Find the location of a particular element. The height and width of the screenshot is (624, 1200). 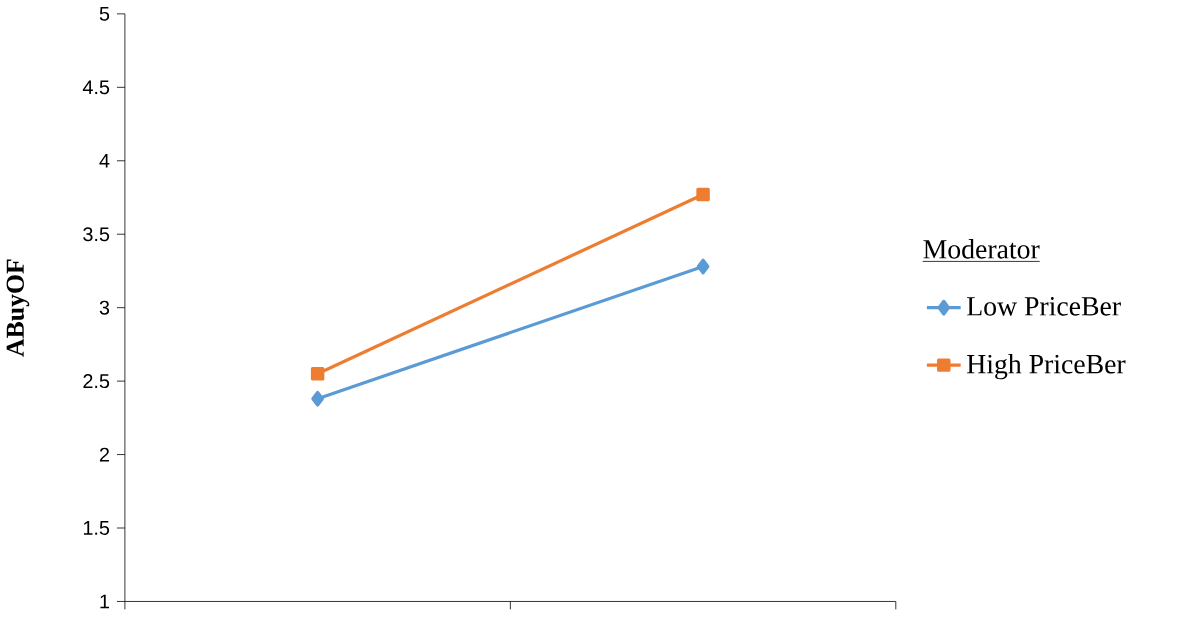

y-tick-label: 3 is located at coordinates (104, 307).